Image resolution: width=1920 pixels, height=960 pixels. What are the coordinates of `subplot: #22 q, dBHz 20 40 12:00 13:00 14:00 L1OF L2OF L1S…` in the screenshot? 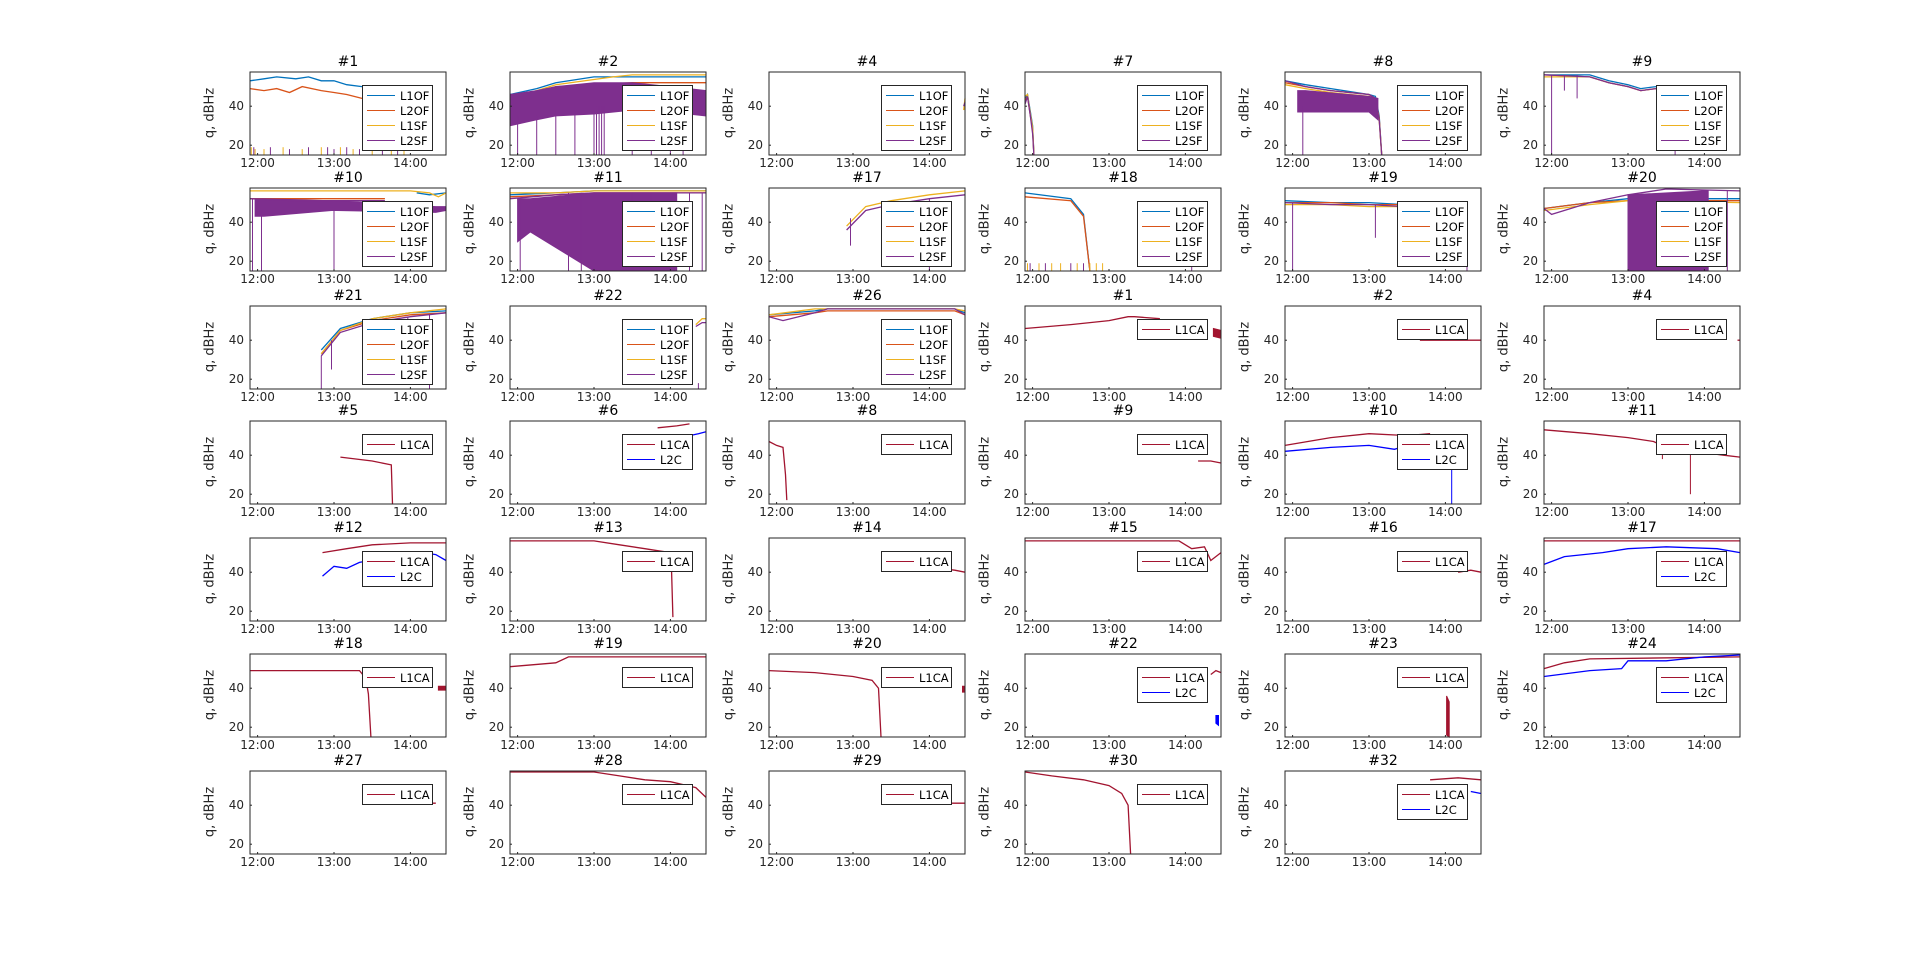 It's located at (585, 346).